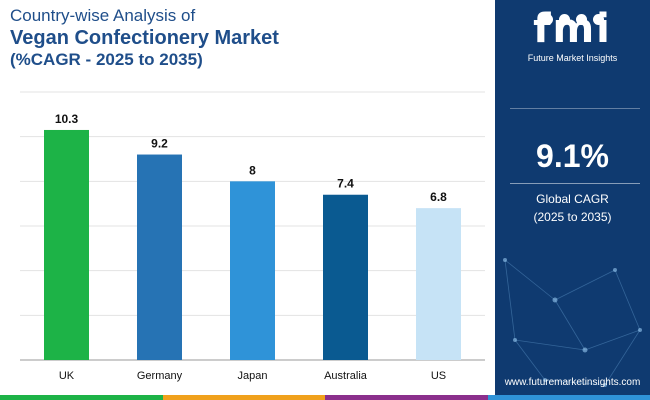  I want to click on bottom-color-strip, so click(325, 397).